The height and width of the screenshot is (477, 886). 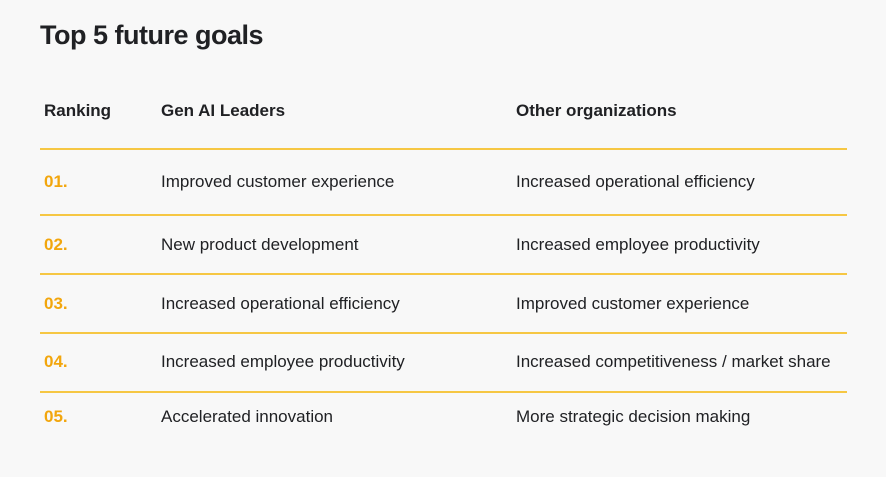 I want to click on title: Top 5 future goals, so click(x=152, y=35).